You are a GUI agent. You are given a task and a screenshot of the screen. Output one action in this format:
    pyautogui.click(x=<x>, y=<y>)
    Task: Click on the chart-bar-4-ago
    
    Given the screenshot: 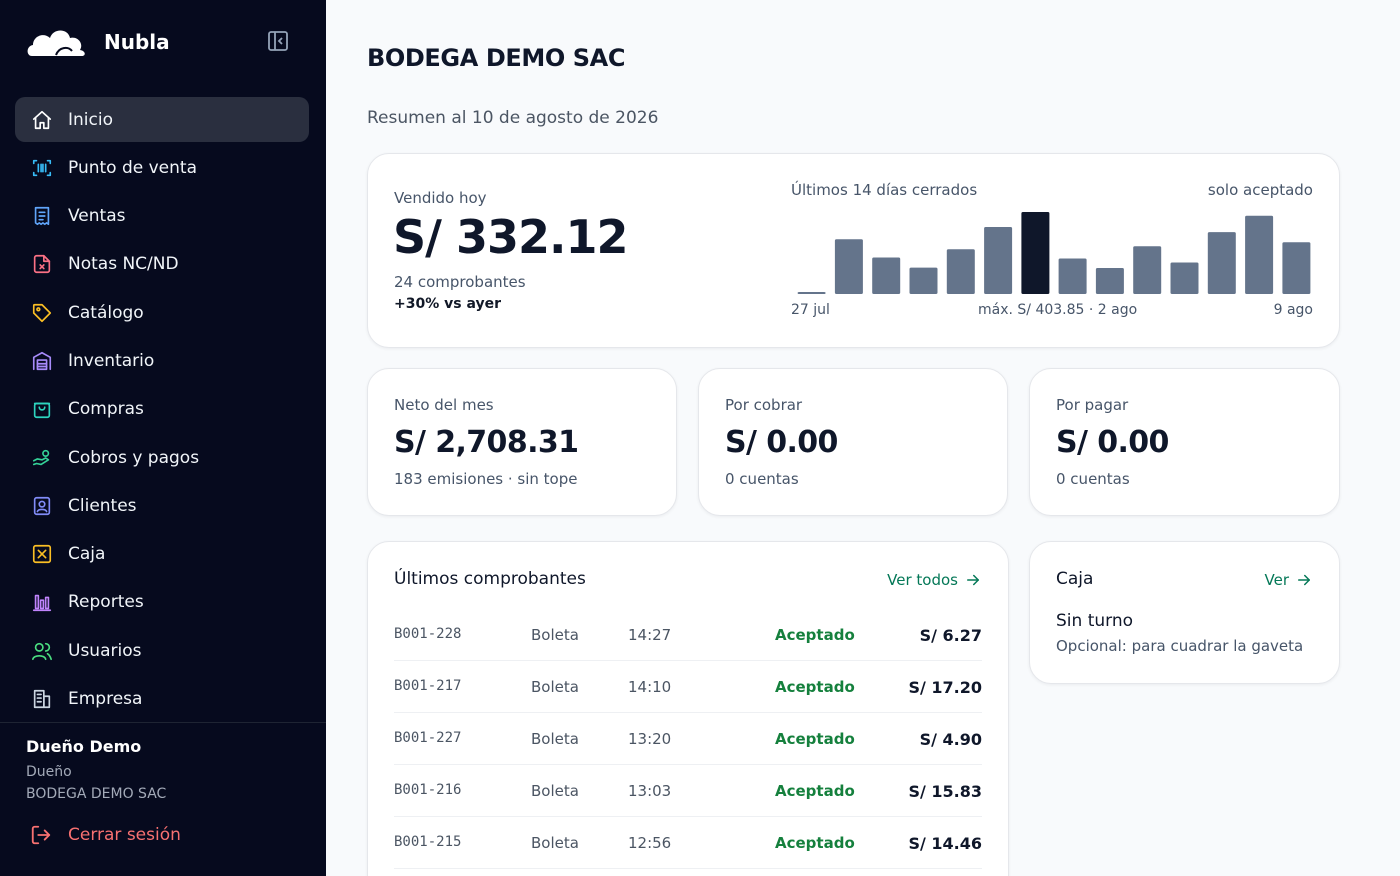 What is the action you would take?
    pyautogui.click(x=1109, y=281)
    